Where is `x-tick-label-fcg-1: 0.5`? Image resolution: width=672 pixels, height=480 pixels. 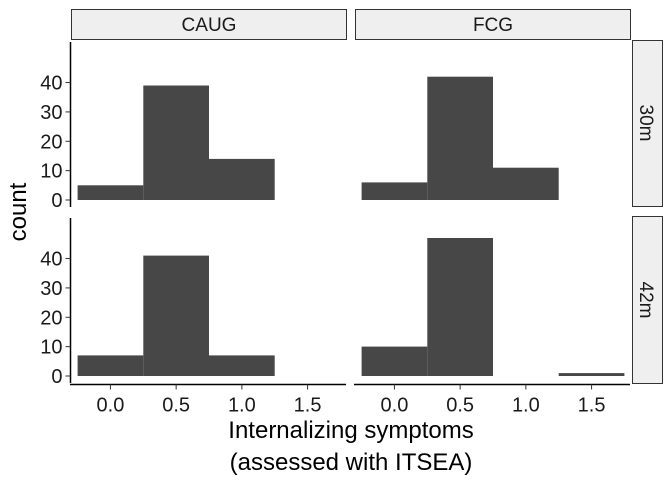
x-tick-label-fcg-1: 0.5 is located at coordinates (460, 406).